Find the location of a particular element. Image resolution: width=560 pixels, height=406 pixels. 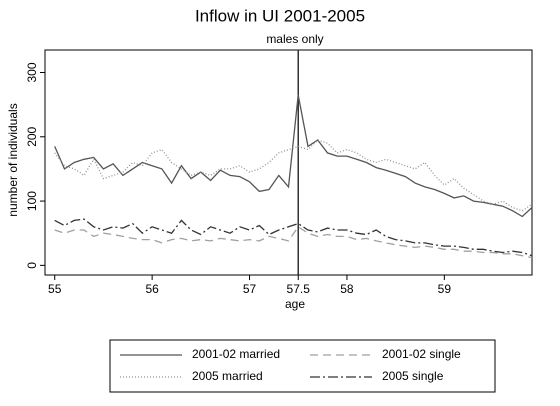

legend-box is located at coordinates (302, 366).